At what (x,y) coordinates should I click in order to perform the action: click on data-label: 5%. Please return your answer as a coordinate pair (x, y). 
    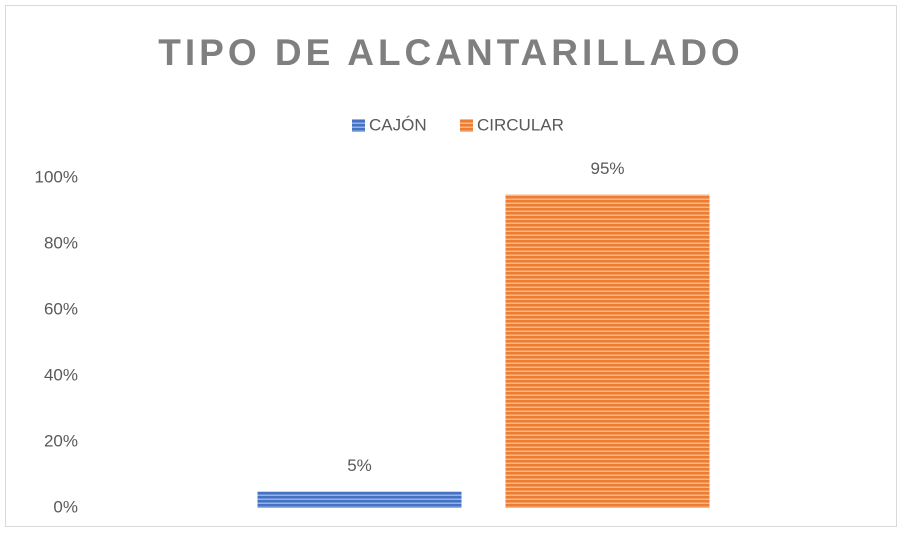
    Looking at the image, I should click on (359, 465).